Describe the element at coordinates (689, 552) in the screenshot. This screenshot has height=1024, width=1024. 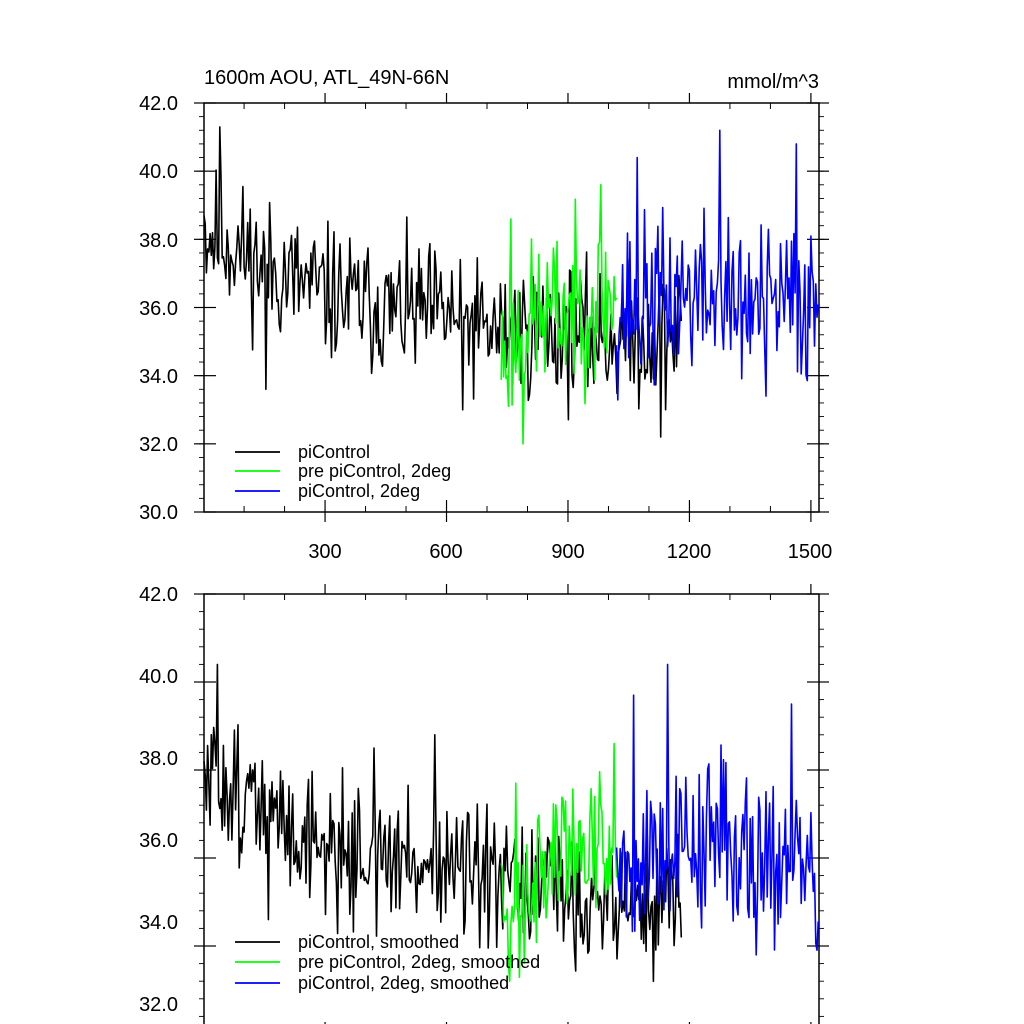
I see `x-tick-label: 1200` at that location.